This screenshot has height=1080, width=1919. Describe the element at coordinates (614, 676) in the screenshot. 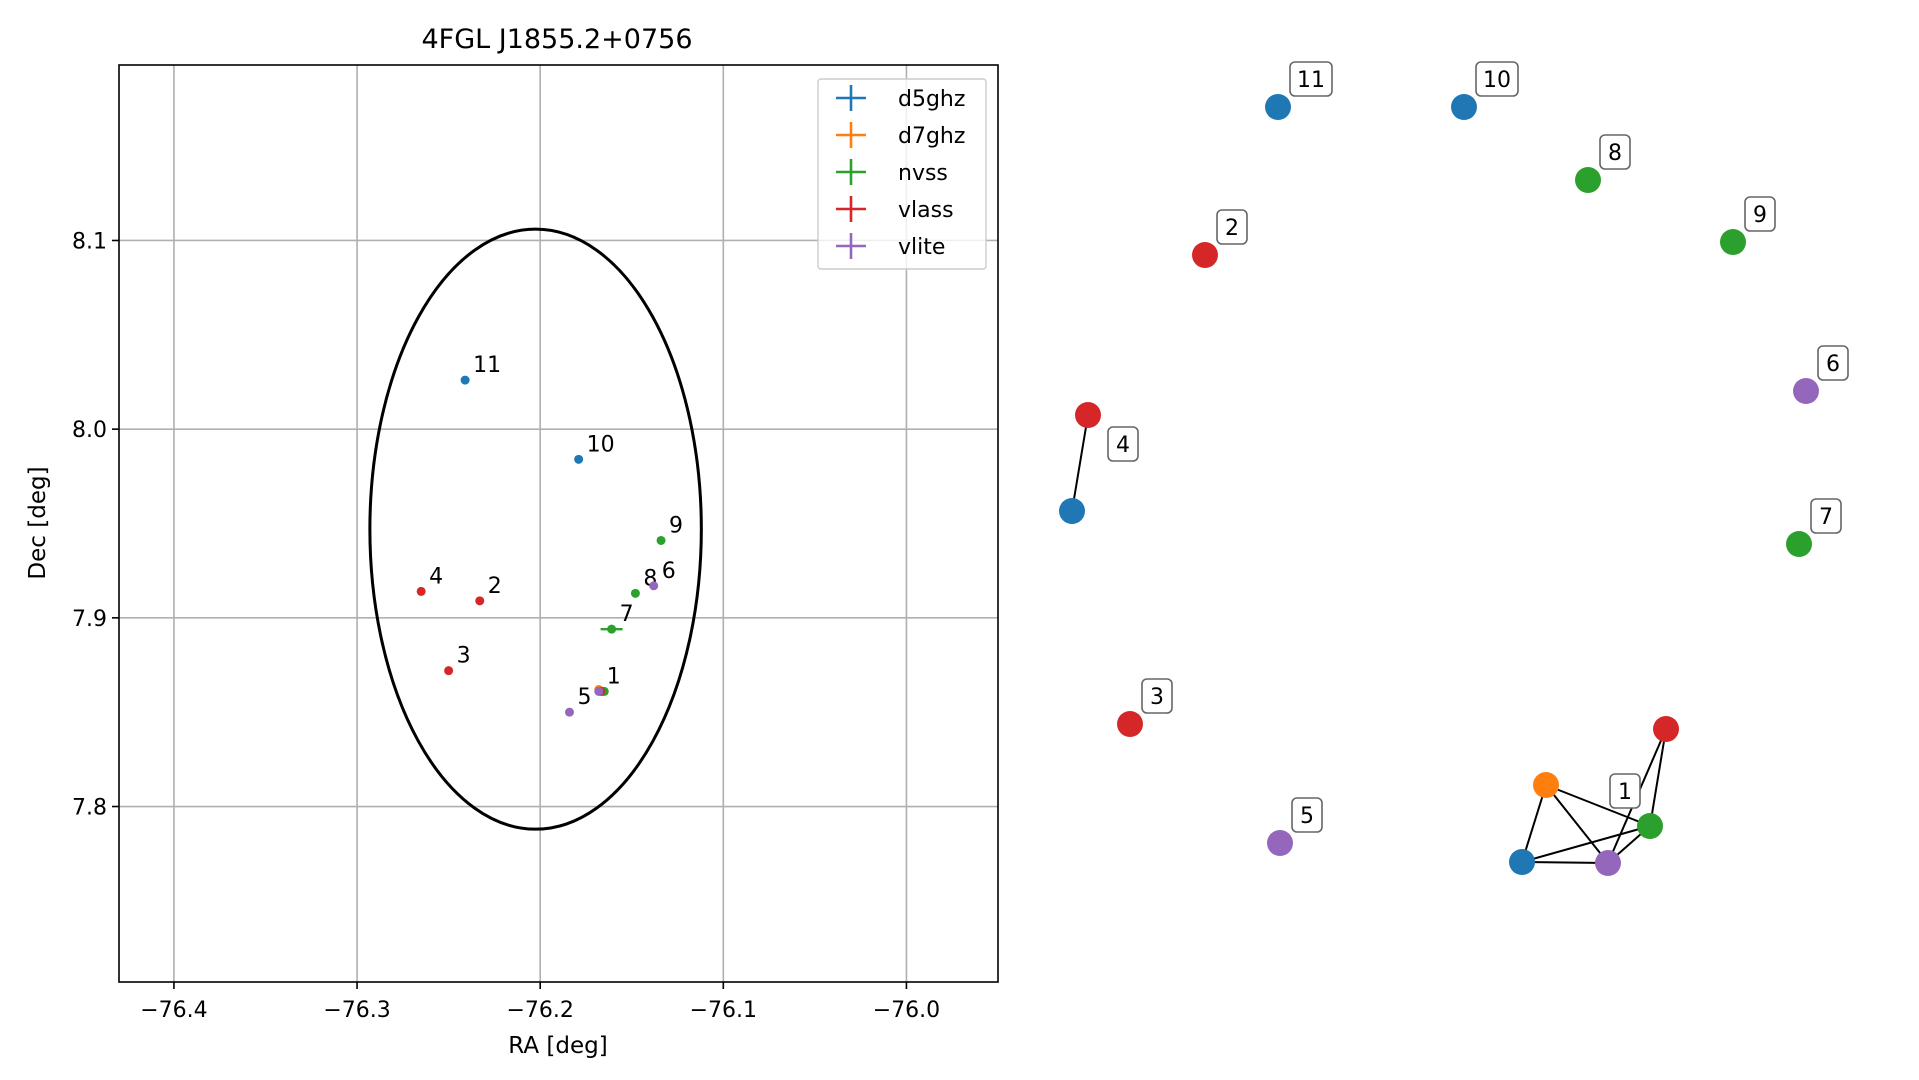

I see `point-label: 1` at that location.